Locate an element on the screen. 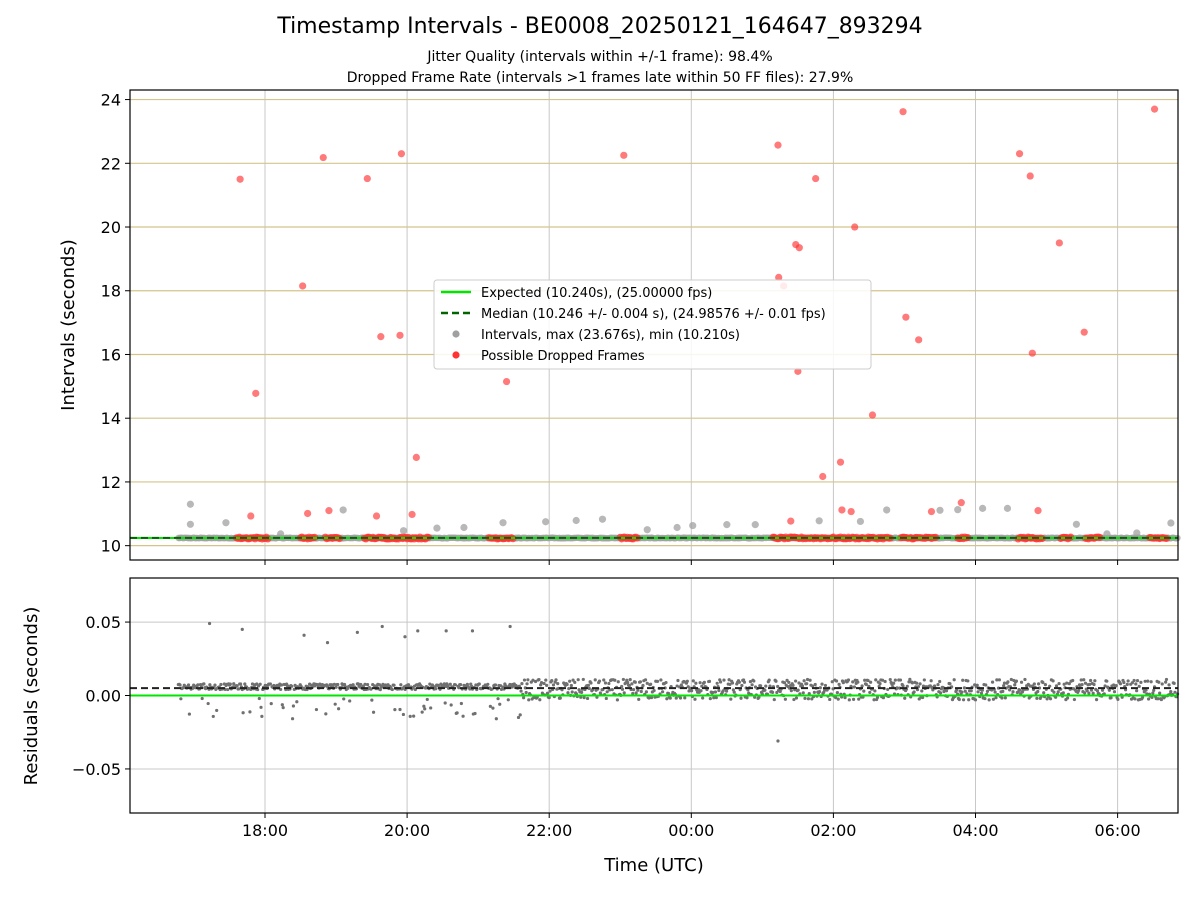 This screenshot has width=1200, height=900. intervals-y-axis-label: Intervals (seconds) is located at coordinates (68, 325).